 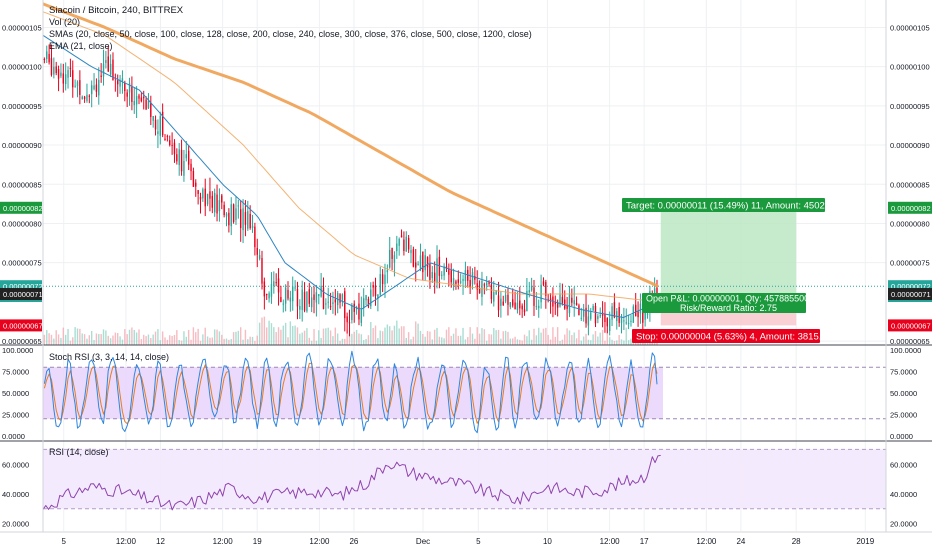 What do you see at coordinates (728, 251) in the screenshot?
I see `position-target-zone` at bounding box center [728, 251].